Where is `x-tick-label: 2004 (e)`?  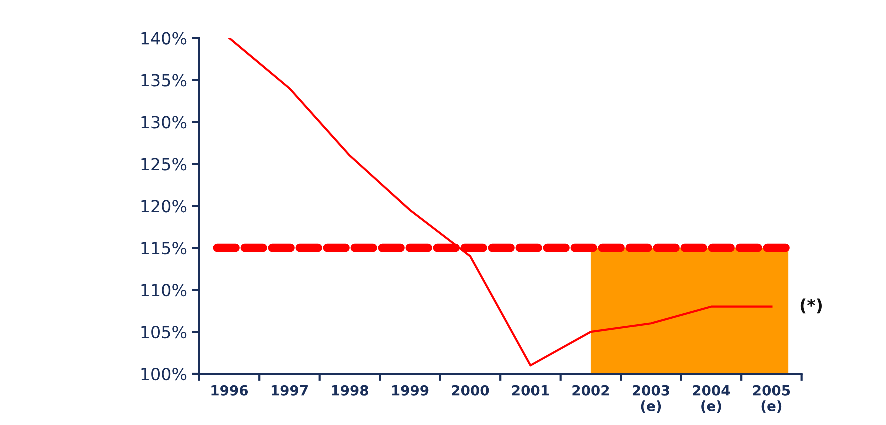
x-tick-label: 2004 (e) is located at coordinates (711, 399).